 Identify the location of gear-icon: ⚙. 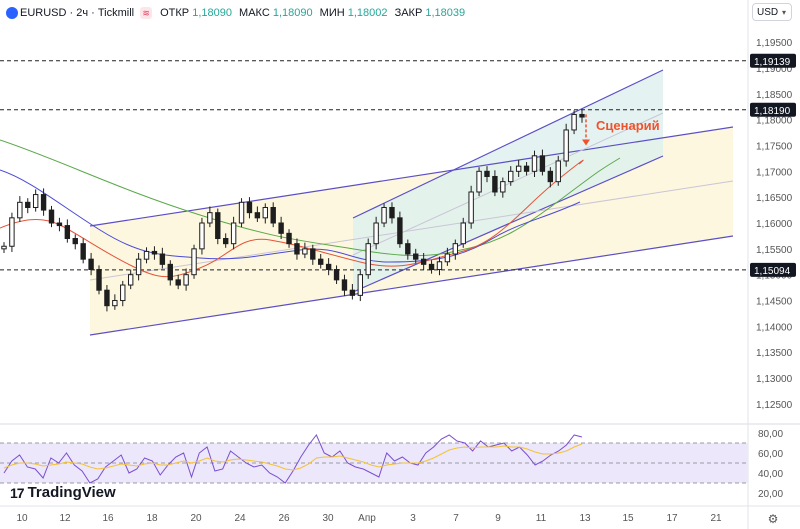
(773, 519).